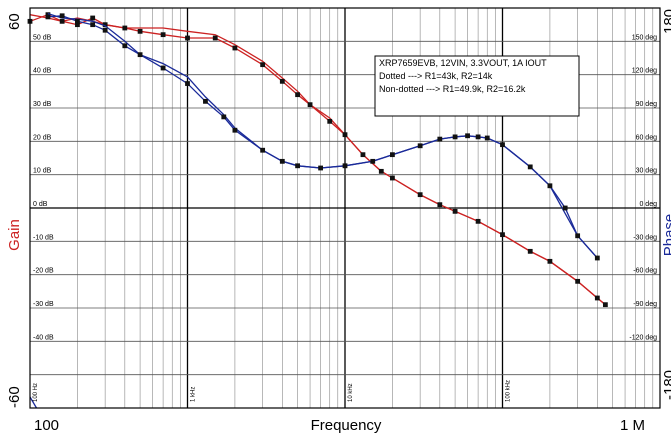  Describe the element at coordinates (42, 71) in the screenshot. I see `gain-tick-label: 40 dB` at that location.